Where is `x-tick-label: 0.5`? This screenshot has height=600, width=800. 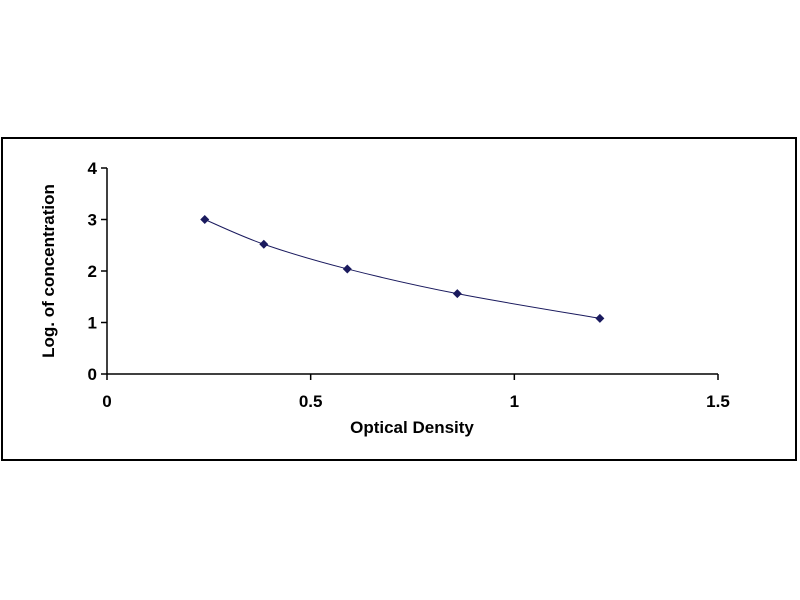 x-tick-label: 0.5 is located at coordinates (311, 401).